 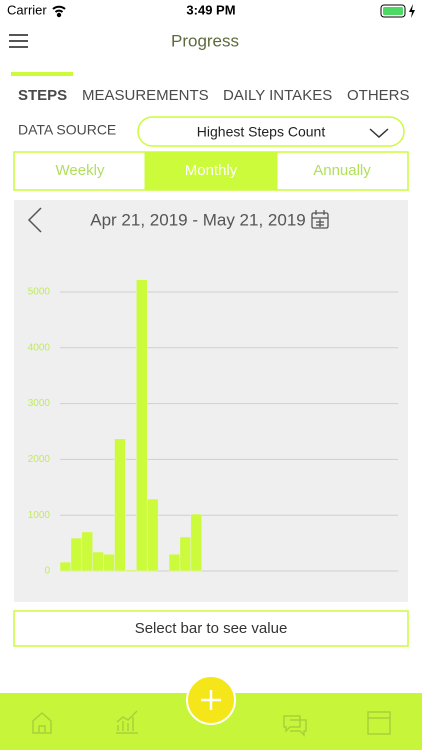 I want to click on add-icon, so click(x=211, y=700).